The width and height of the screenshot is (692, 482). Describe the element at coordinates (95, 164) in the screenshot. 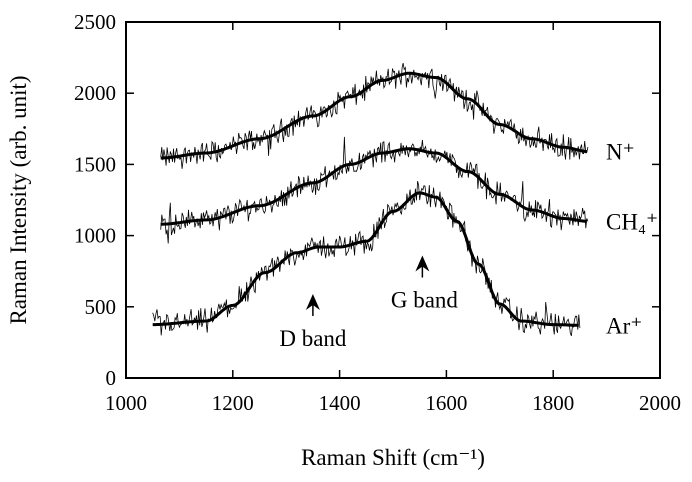

I see `y-tick-label: 1500` at that location.